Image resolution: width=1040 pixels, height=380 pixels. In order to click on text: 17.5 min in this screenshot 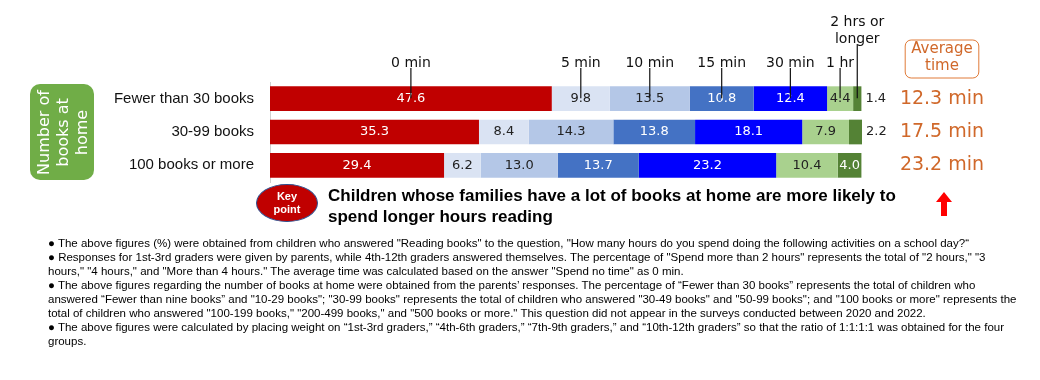, I will do `click(942, 129)`.